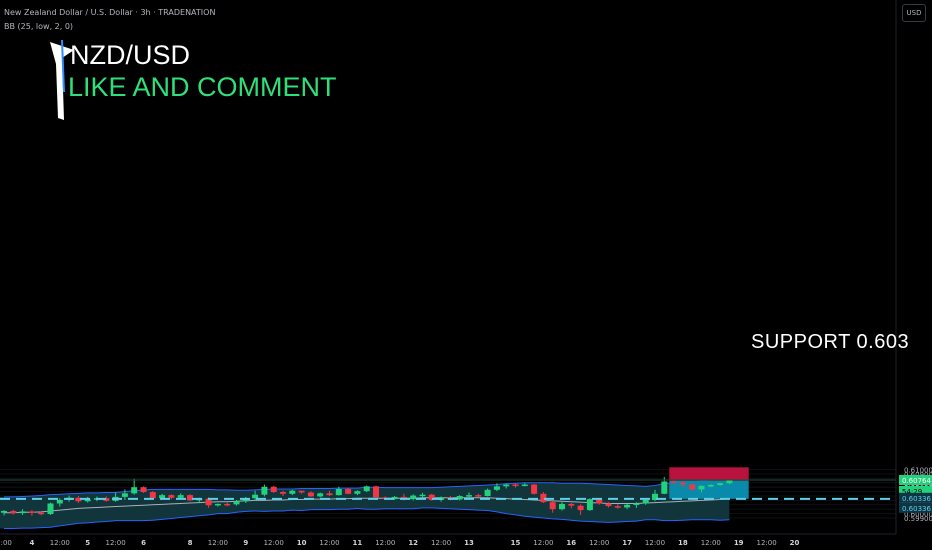 This screenshot has height=550, width=932. Describe the element at coordinates (915, 507) in the screenshot. I see `support-tag-b: 0.60336` at that location.